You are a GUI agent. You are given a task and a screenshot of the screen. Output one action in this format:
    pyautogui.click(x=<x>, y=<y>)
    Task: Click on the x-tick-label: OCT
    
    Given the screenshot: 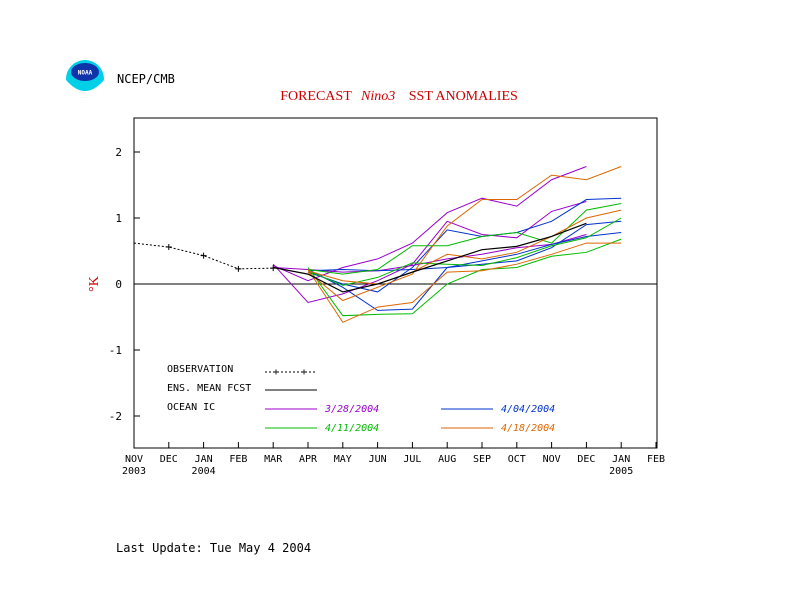 What is the action you would take?
    pyautogui.click(x=517, y=459)
    